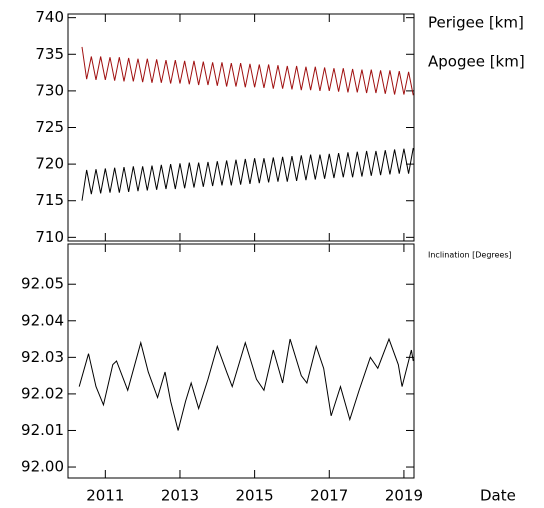 This screenshot has height=508, width=544. What do you see at coordinates (476, 23) in the screenshot?
I see `legend-perigee: Perigee [km]` at bounding box center [476, 23].